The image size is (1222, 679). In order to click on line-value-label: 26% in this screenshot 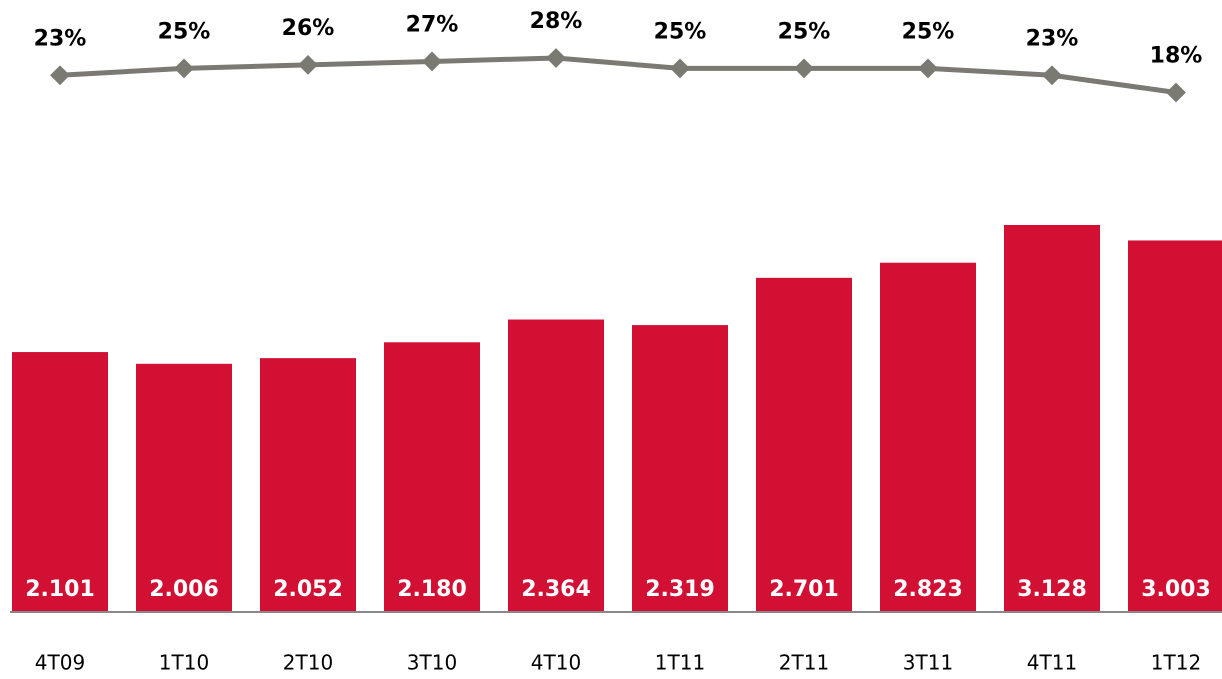, I will do `click(308, 28)`.